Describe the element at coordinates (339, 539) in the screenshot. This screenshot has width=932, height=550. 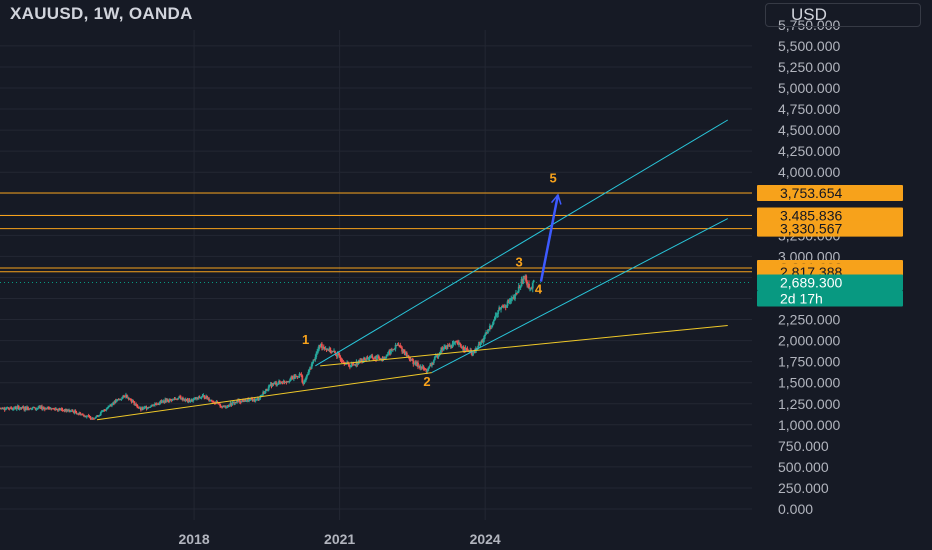
I see `time-axis: 2018 2021 2024` at that location.